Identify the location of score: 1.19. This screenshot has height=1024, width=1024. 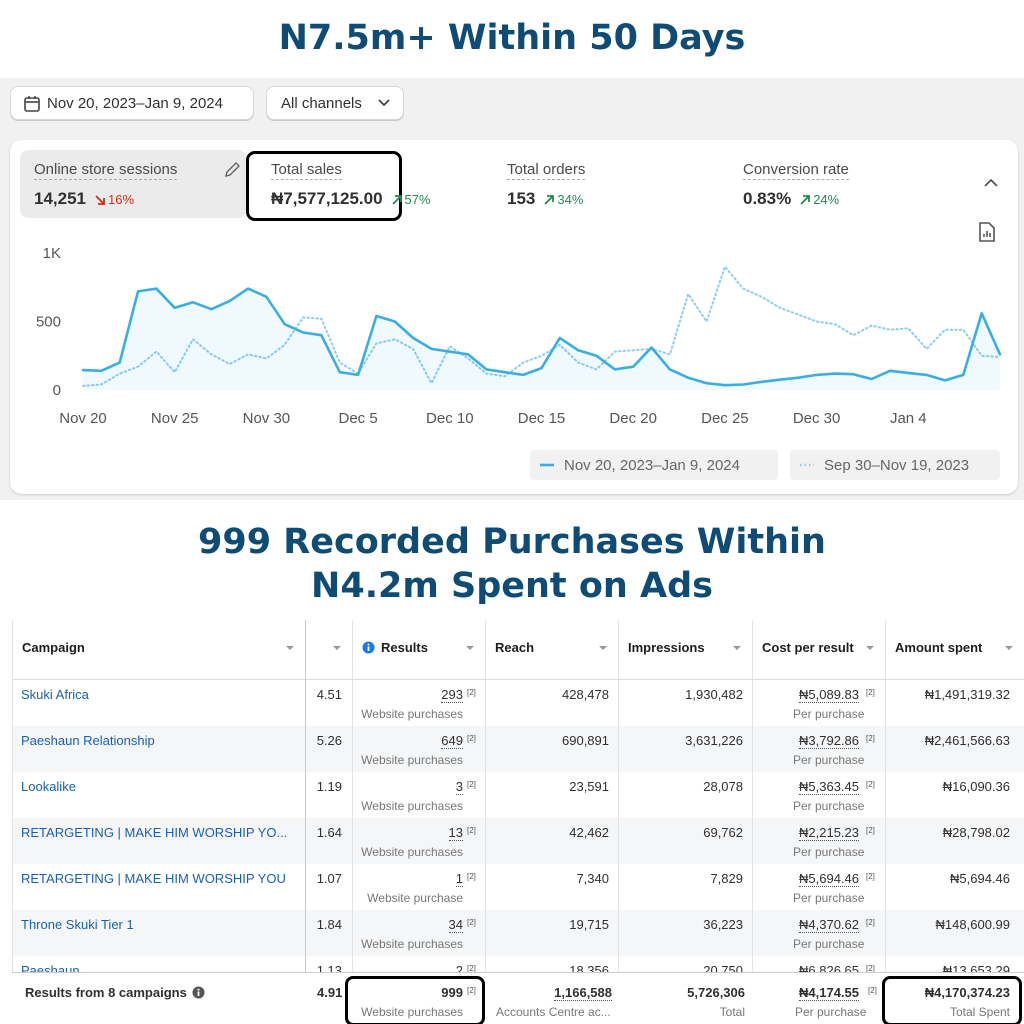
(329, 786).